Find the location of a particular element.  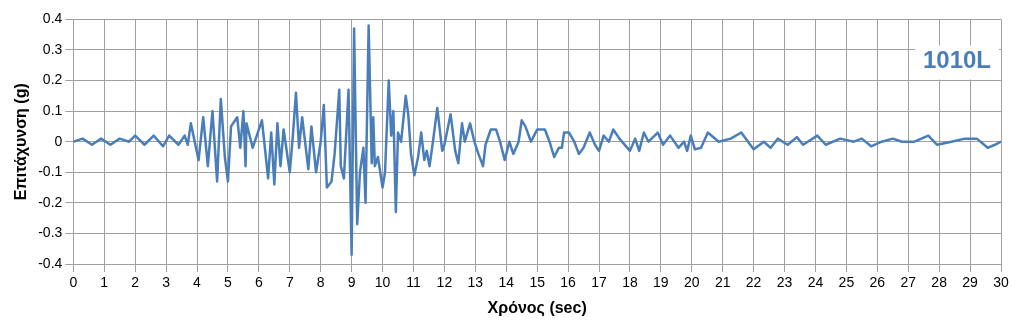

x-tick-label: 1 is located at coordinates (104, 282).